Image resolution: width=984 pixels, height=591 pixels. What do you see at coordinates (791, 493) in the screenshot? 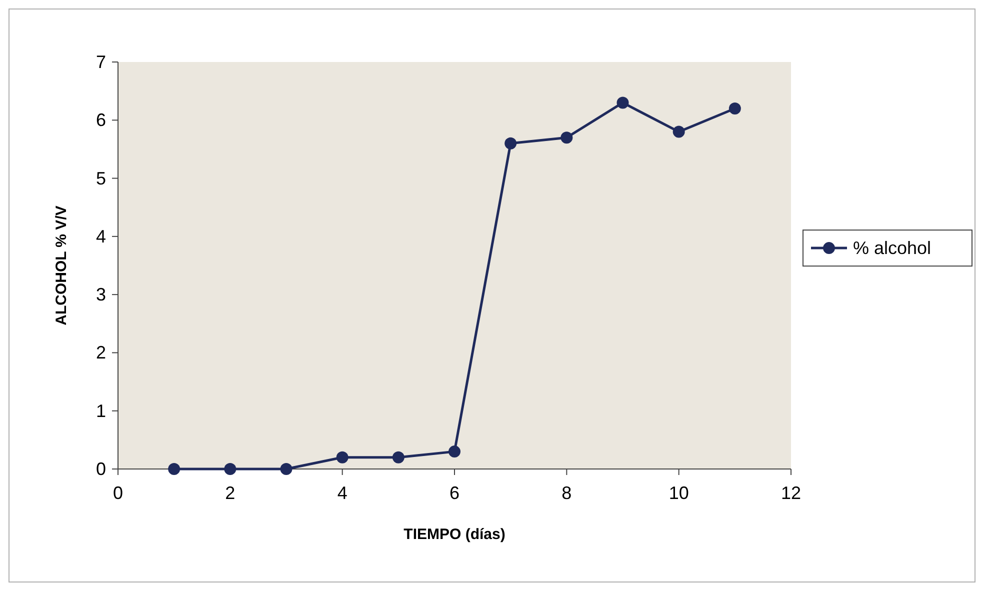
I see `x-tick-label: 12` at bounding box center [791, 493].